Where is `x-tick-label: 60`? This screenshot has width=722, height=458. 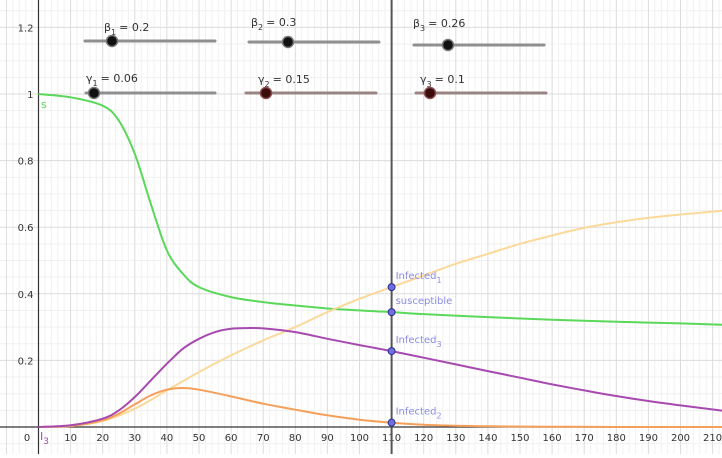 x-tick-label: 60 is located at coordinates (231, 438).